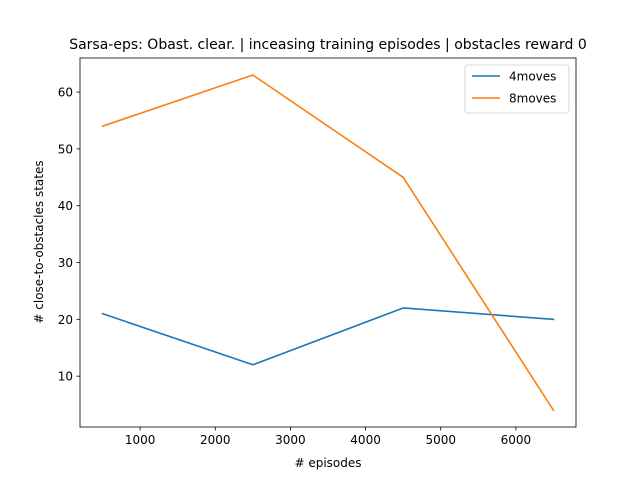  What do you see at coordinates (65, 206) in the screenshot?
I see `y-tick-label: 40` at bounding box center [65, 206].